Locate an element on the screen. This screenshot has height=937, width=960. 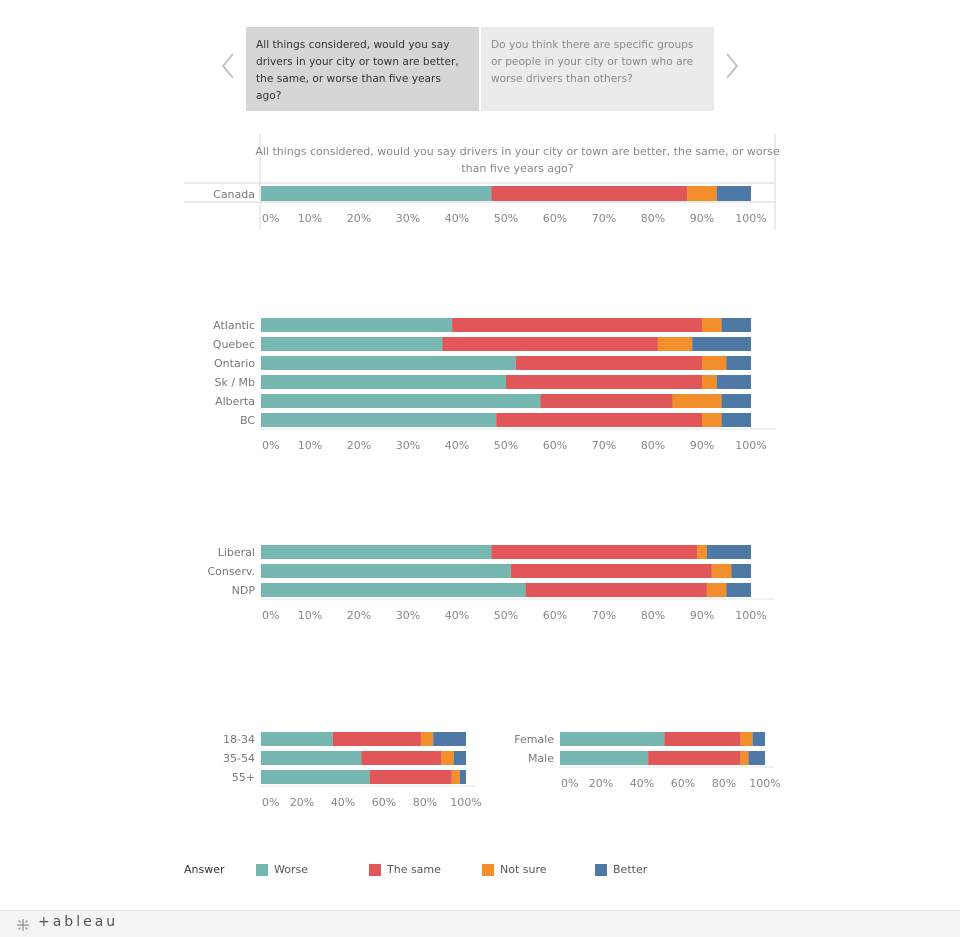
category-label: BC is located at coordinates (247, 420).